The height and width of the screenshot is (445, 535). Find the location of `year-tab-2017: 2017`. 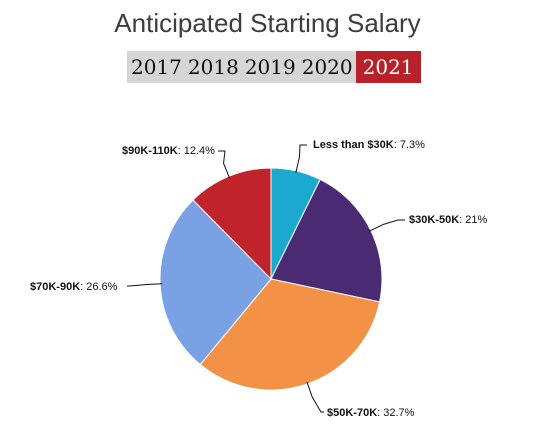

year-tab-2017: 2017 is located at coordinates (156, 67).